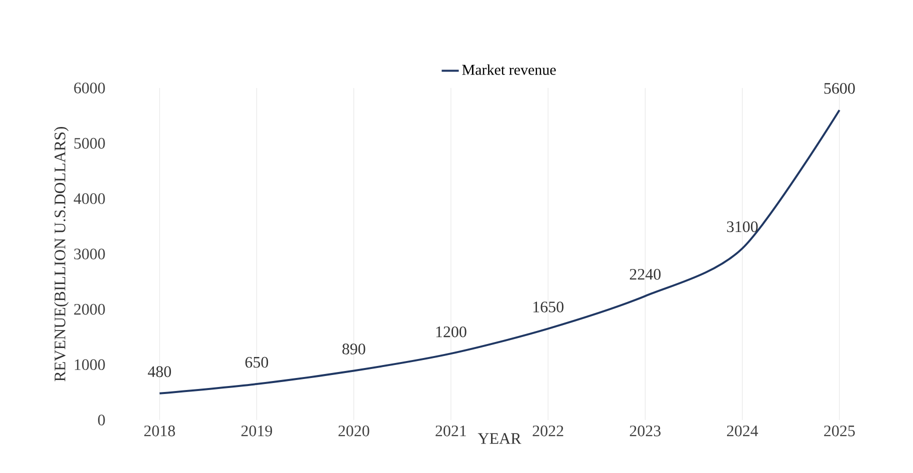 The image size is (913, 473). I want to click on data-label: 3100, so click(742, 226).